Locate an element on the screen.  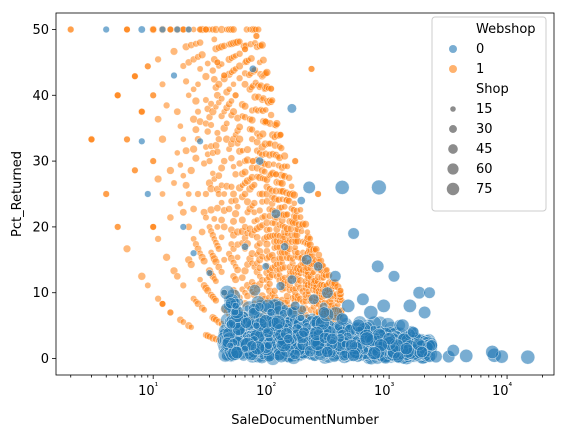
legend-hue-label: 1 is located at coordinates (480, 69).